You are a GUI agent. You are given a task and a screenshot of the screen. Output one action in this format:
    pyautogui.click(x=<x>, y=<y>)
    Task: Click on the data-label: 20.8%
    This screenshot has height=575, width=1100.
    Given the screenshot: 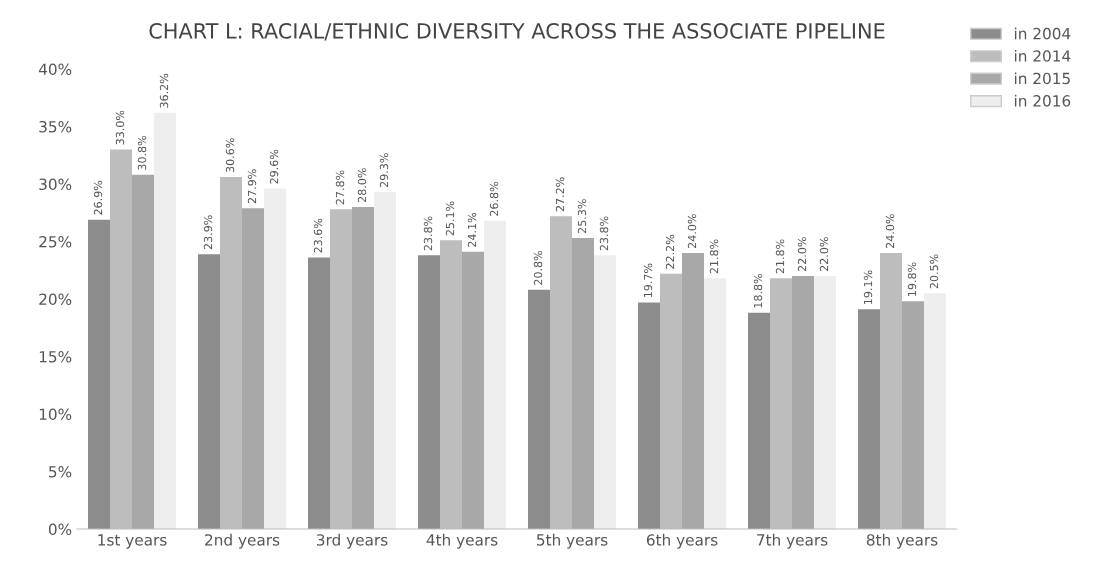 What is the action you would take?
    pyautogui.click(x=538, y=267)
    